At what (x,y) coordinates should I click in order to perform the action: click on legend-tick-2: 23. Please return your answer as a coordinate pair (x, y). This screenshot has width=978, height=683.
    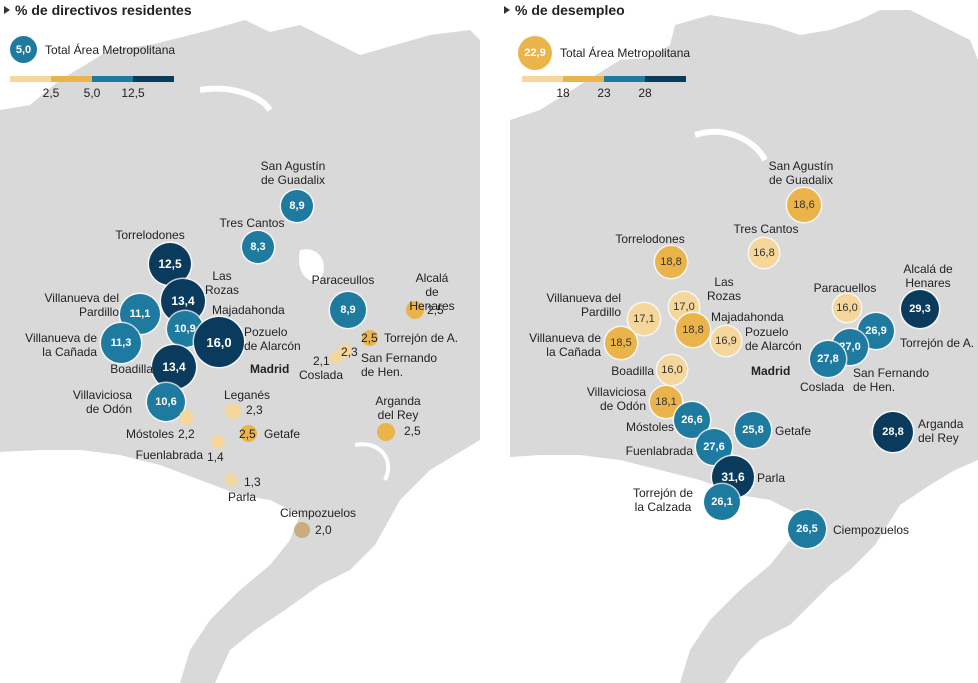
    Looking at the image, I should click on (604, 93).